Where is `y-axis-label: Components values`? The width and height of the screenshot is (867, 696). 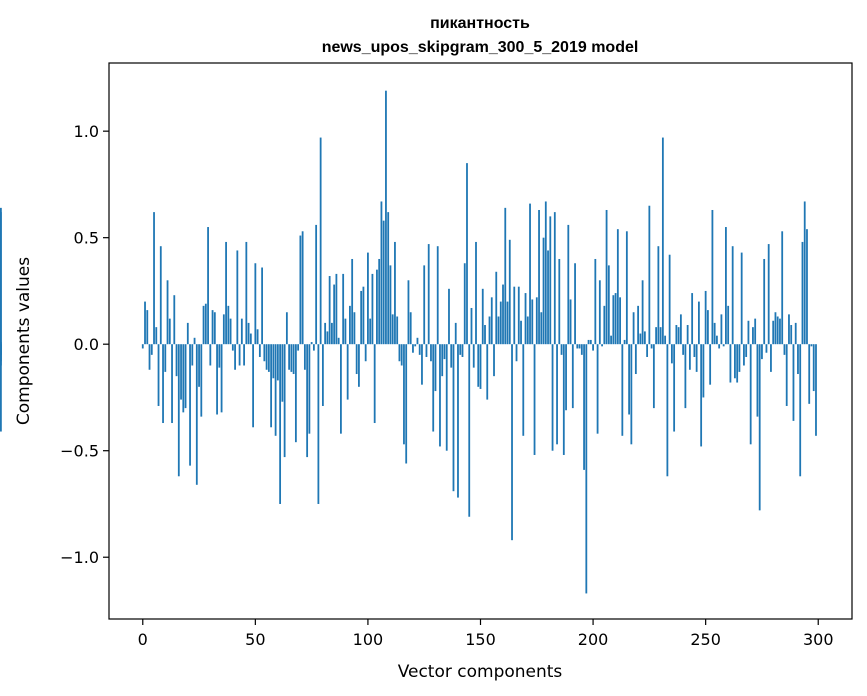 y-axis-label: Components values is located at coordinates (24, 341).